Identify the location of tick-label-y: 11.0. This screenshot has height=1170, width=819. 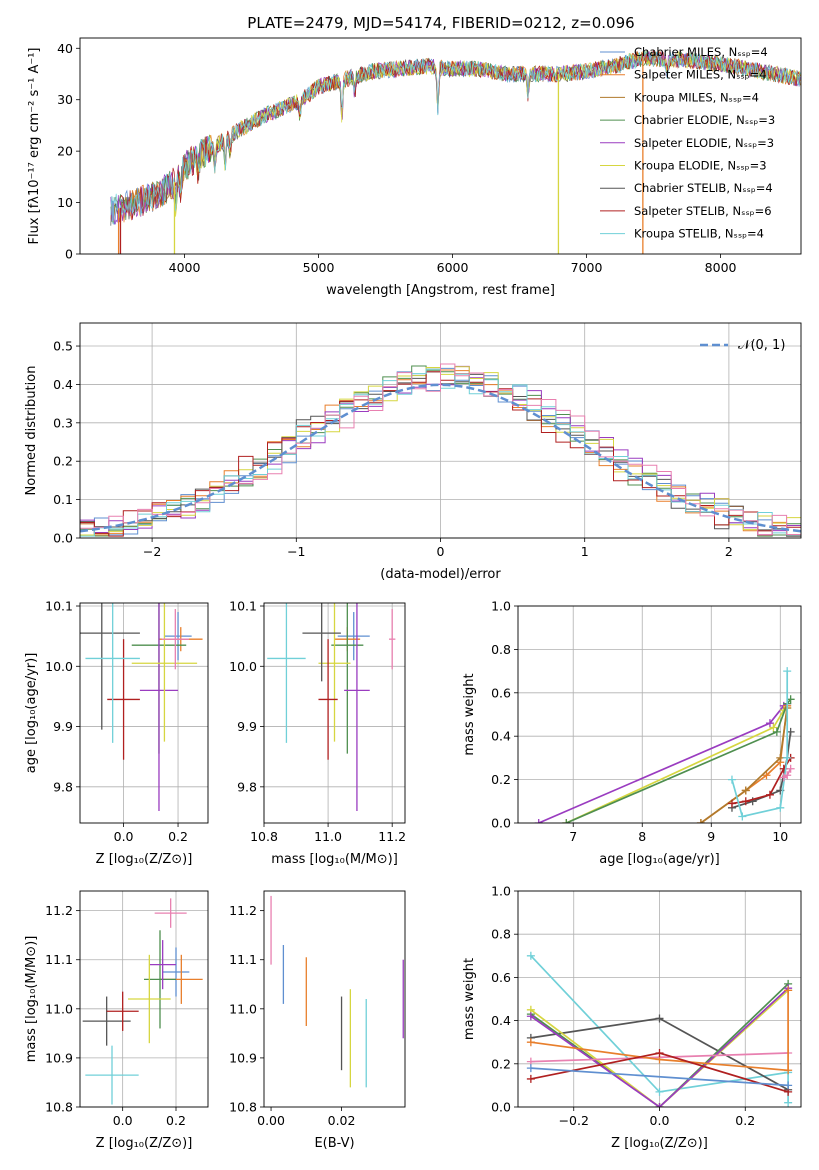
(243, 1008).